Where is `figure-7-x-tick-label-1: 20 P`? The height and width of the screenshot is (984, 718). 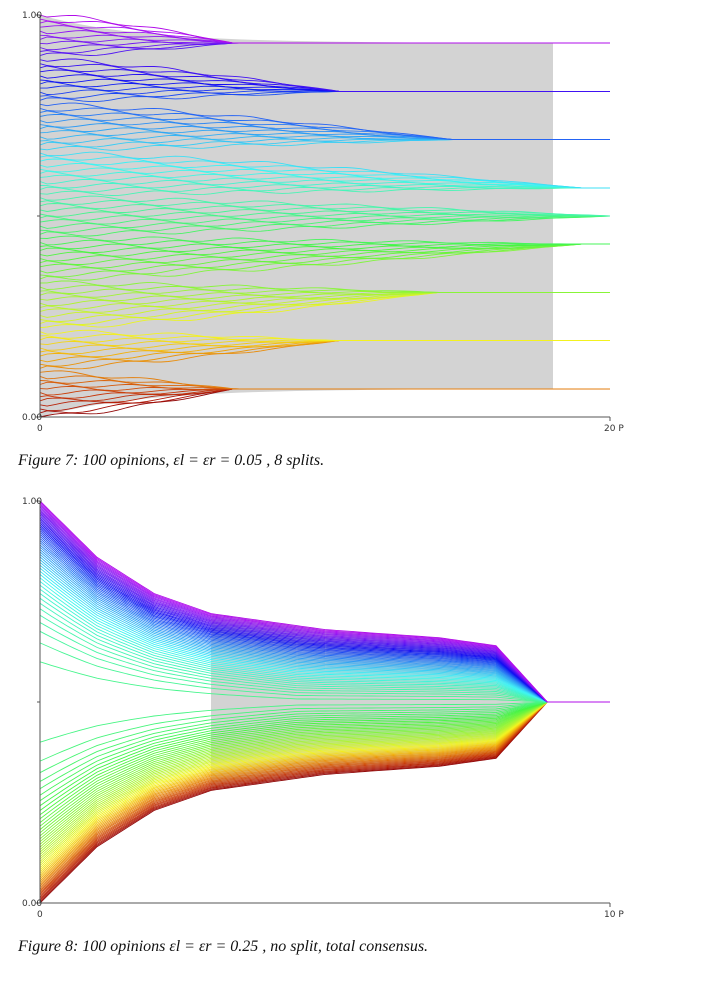 figure-7-x-tick-label-1: 20 P is located at coordinates (614, 429).